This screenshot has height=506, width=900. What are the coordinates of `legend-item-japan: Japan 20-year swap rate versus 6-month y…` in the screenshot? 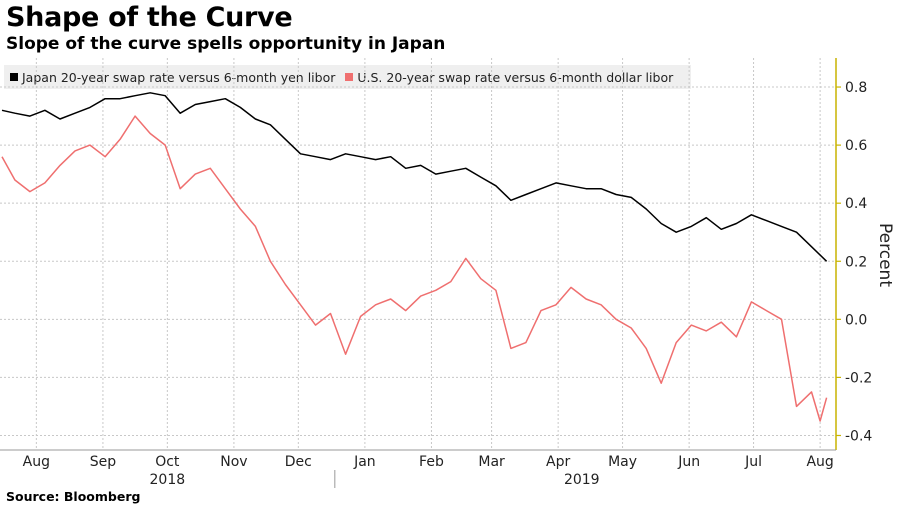 It's located at (172, 77).